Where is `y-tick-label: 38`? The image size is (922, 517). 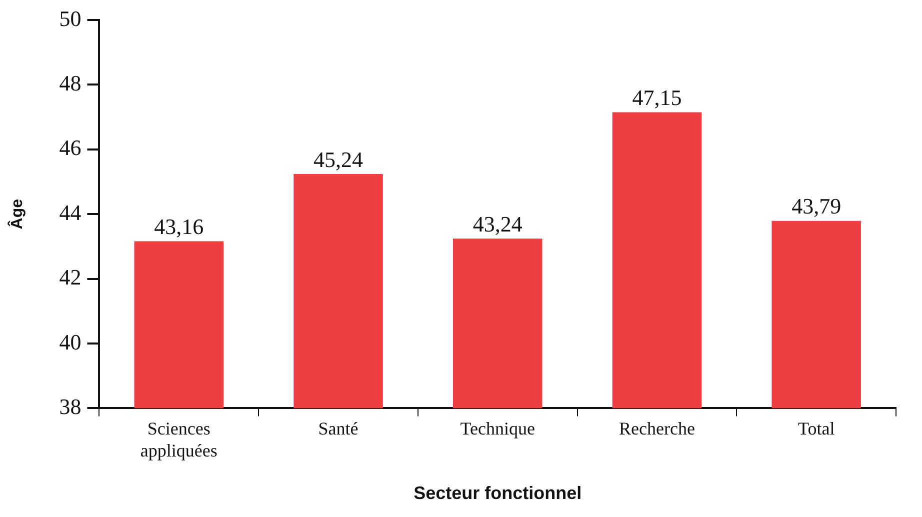 y-tick-label: 38 is located at coordinates (70, 406).